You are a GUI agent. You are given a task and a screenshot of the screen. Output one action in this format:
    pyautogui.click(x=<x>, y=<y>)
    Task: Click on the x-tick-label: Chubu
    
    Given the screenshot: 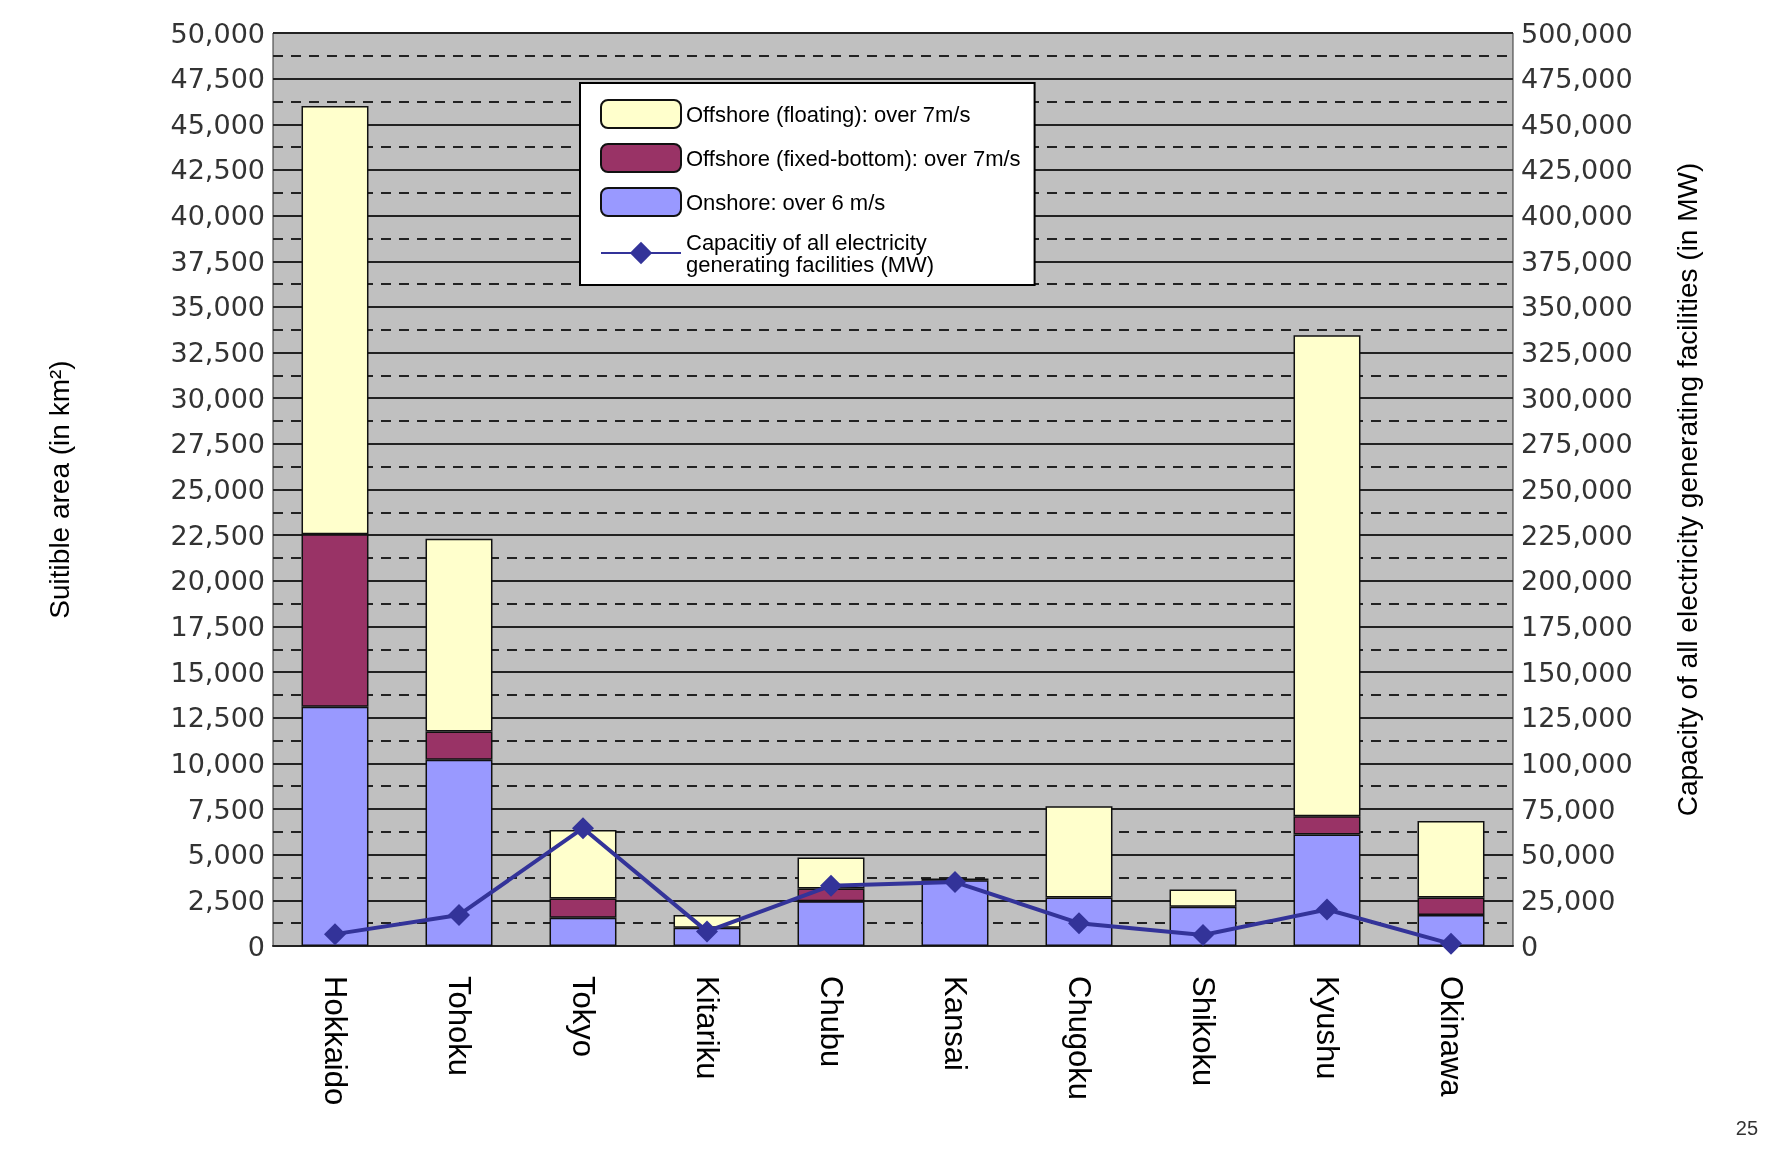 What is the action you would take?
    pyautogui.click(x=831, y=1022)
    